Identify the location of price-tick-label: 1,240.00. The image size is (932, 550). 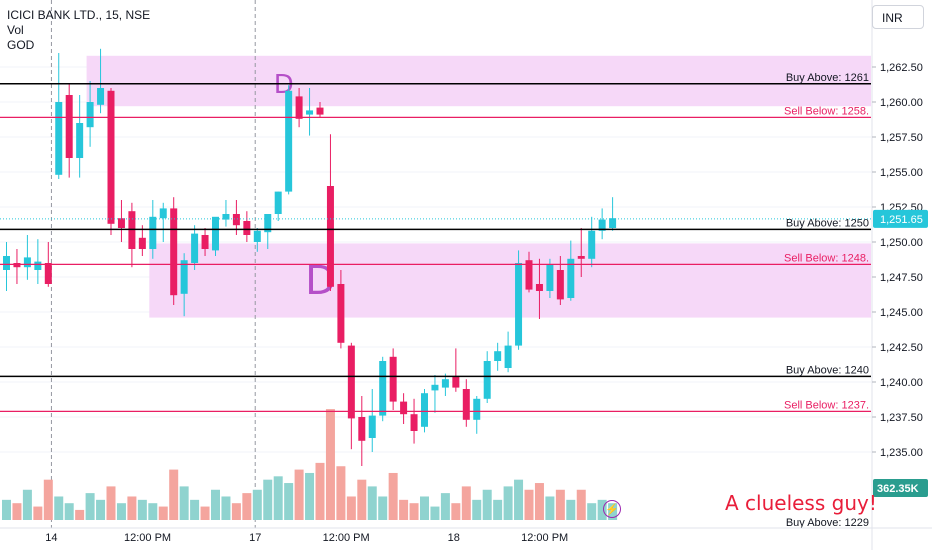
(901, 383).